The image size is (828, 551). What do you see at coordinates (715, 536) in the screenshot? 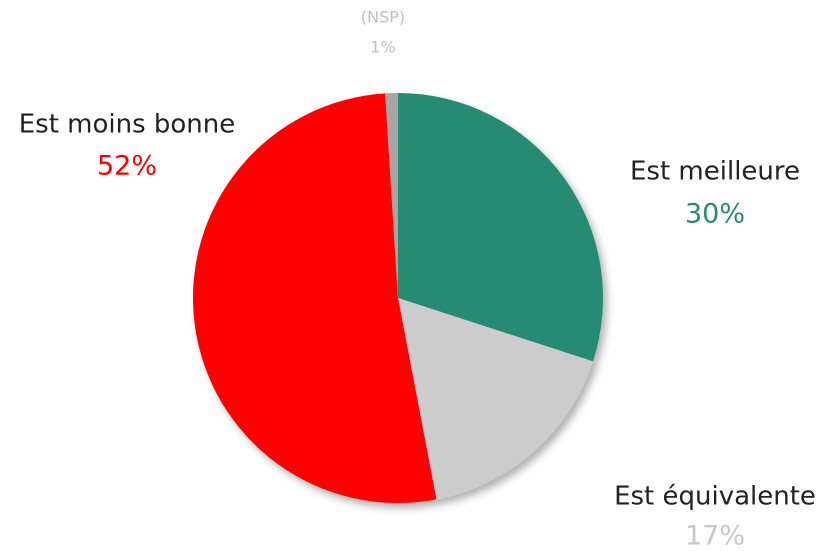
I see `value-label: 17%` at bounding box center [715, 536].